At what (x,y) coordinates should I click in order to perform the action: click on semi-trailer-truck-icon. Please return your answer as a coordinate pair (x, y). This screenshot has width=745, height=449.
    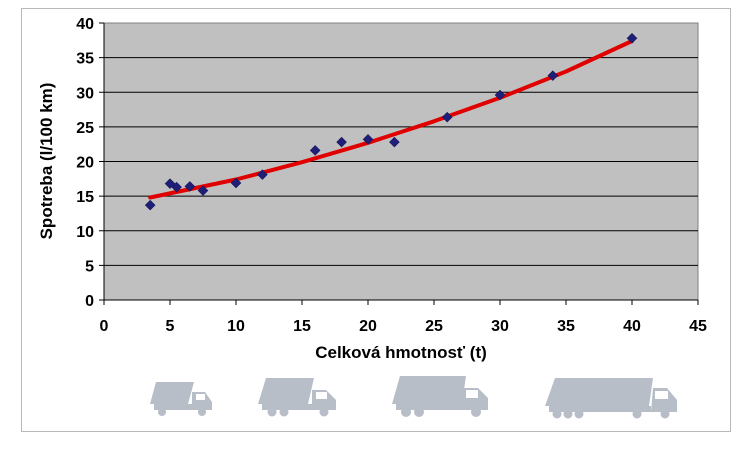
    Looking at the image, I should click on (611, 398).